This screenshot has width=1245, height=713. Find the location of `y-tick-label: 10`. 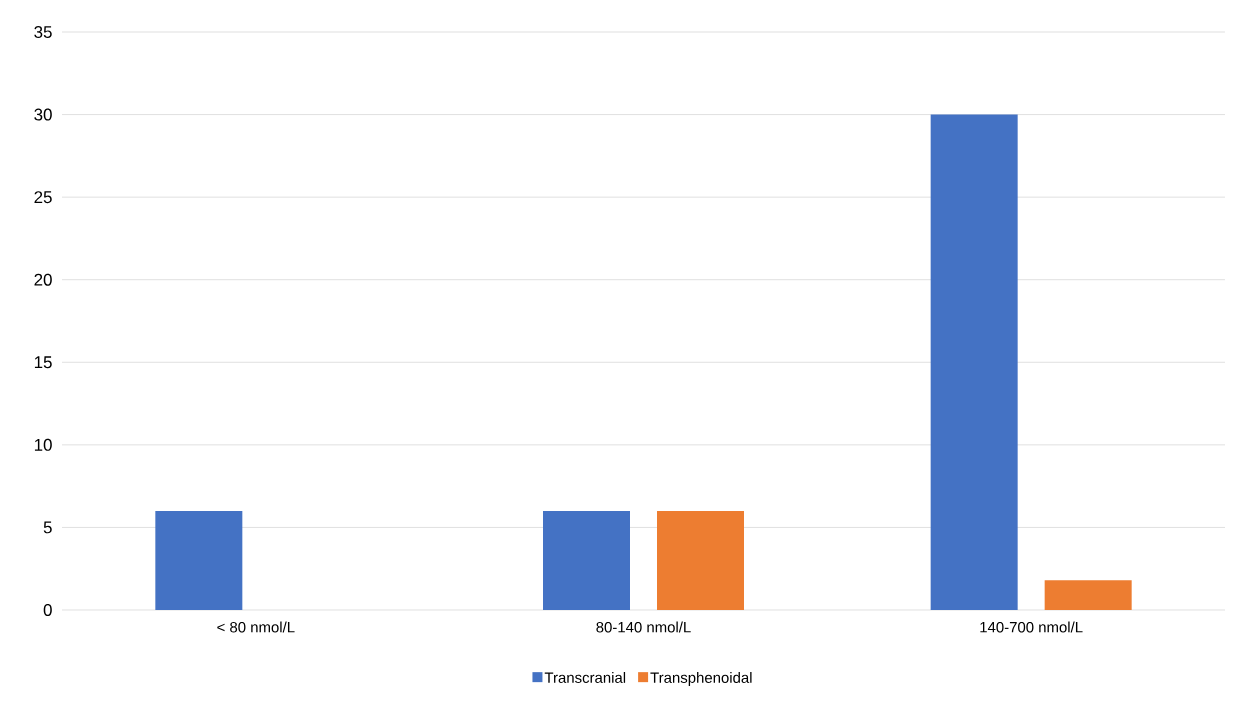

y-tick-label: 10 is located at coordinates (43, 444).